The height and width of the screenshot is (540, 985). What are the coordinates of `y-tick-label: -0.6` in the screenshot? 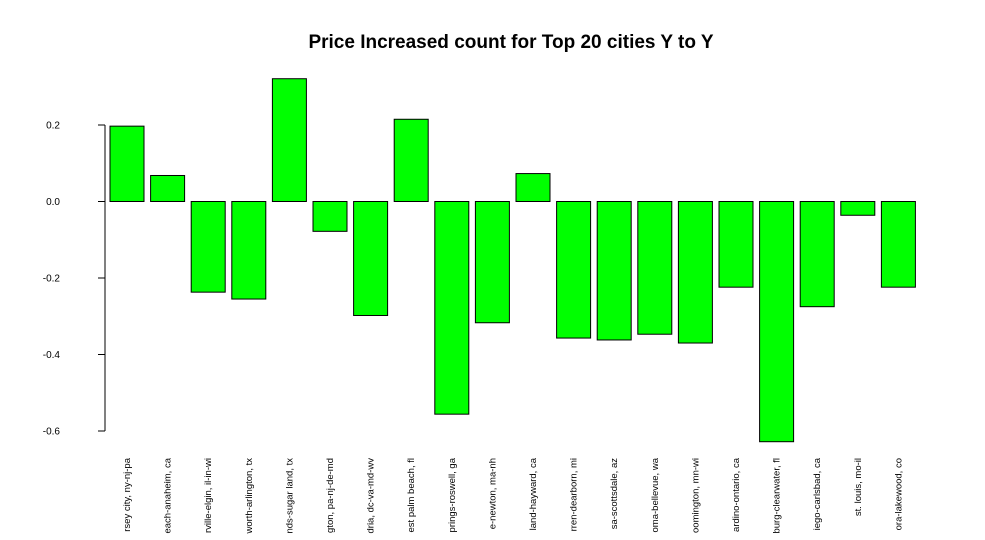 It's located at (52, 432).